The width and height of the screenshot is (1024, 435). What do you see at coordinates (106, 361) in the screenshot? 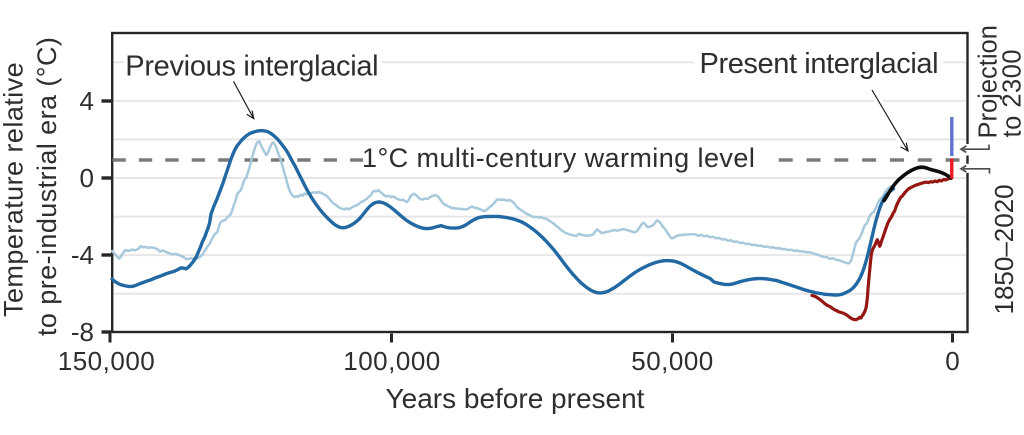
I see `svg-text: 150,000` at bounding box center [106, 361].